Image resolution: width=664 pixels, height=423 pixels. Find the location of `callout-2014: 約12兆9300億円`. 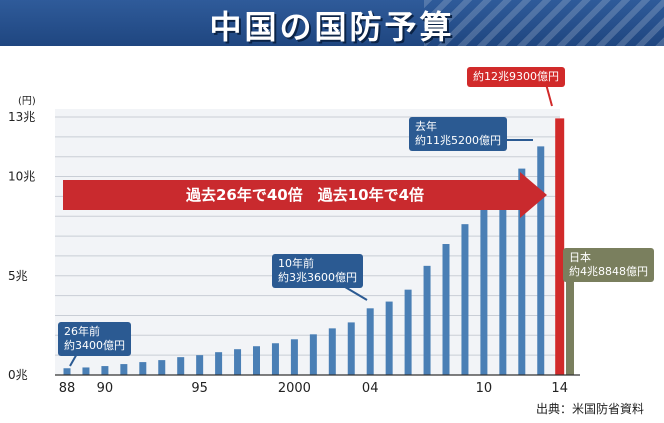

callout-2014: 約12兆9300億円 is located at coordinates (516, 77).